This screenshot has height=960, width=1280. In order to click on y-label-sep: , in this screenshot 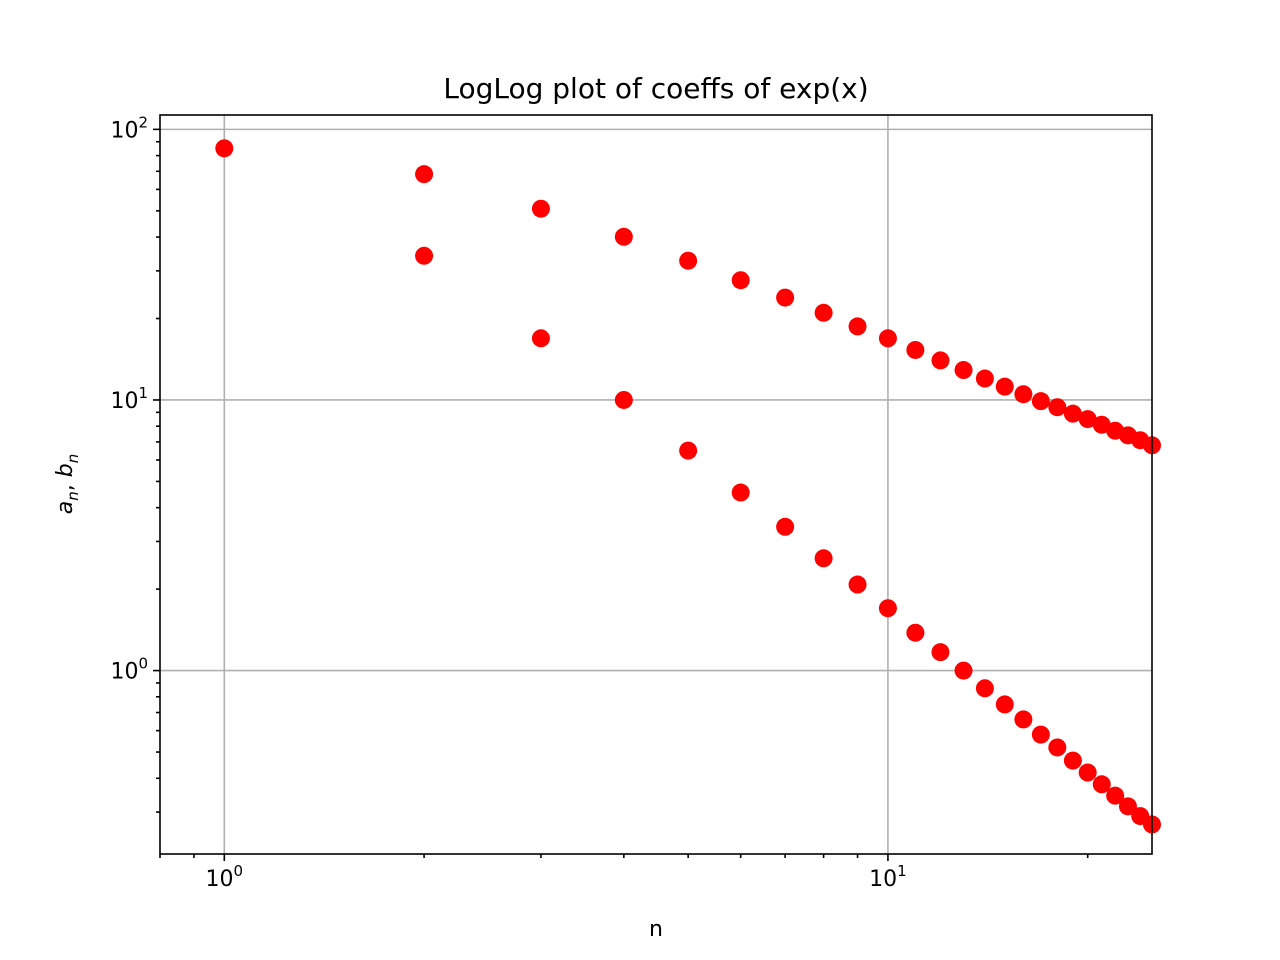, I will do `click(65, 484)`.